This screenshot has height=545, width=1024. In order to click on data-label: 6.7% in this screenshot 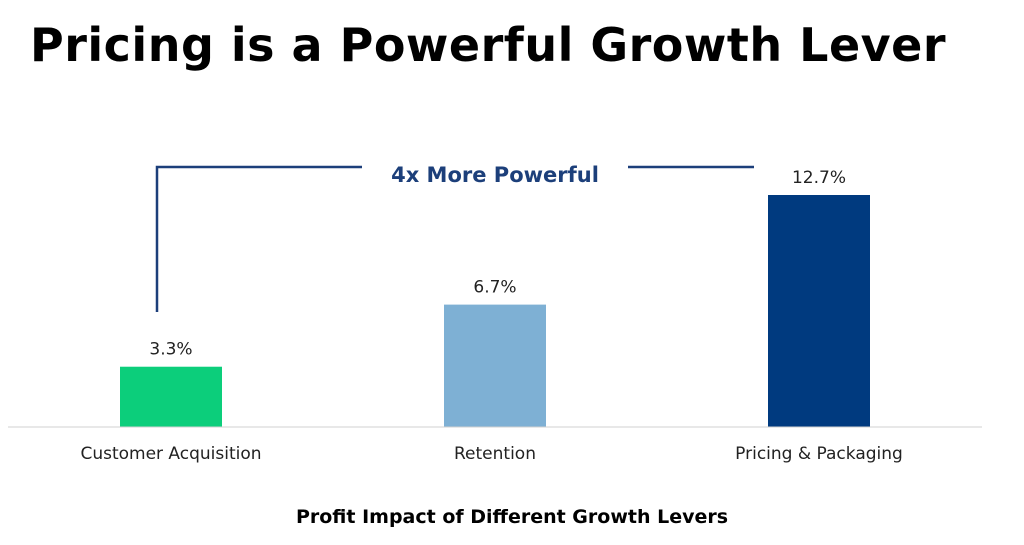, I will do `click(494, 288)`.